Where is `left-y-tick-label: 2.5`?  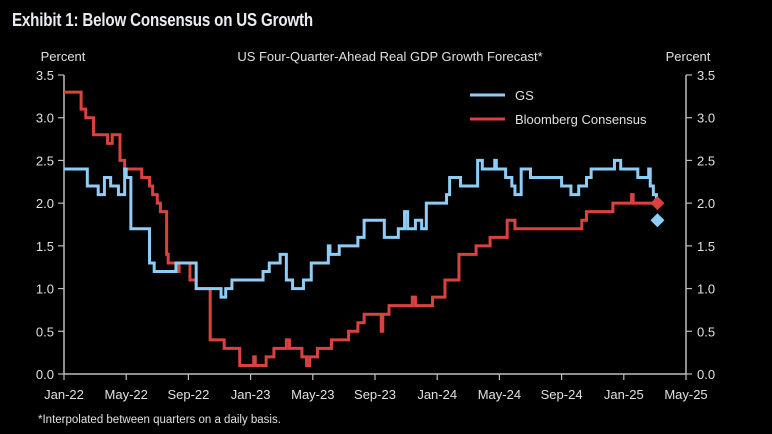 left-y-tick-label: 2.5 is located at coordinates (45, 160).